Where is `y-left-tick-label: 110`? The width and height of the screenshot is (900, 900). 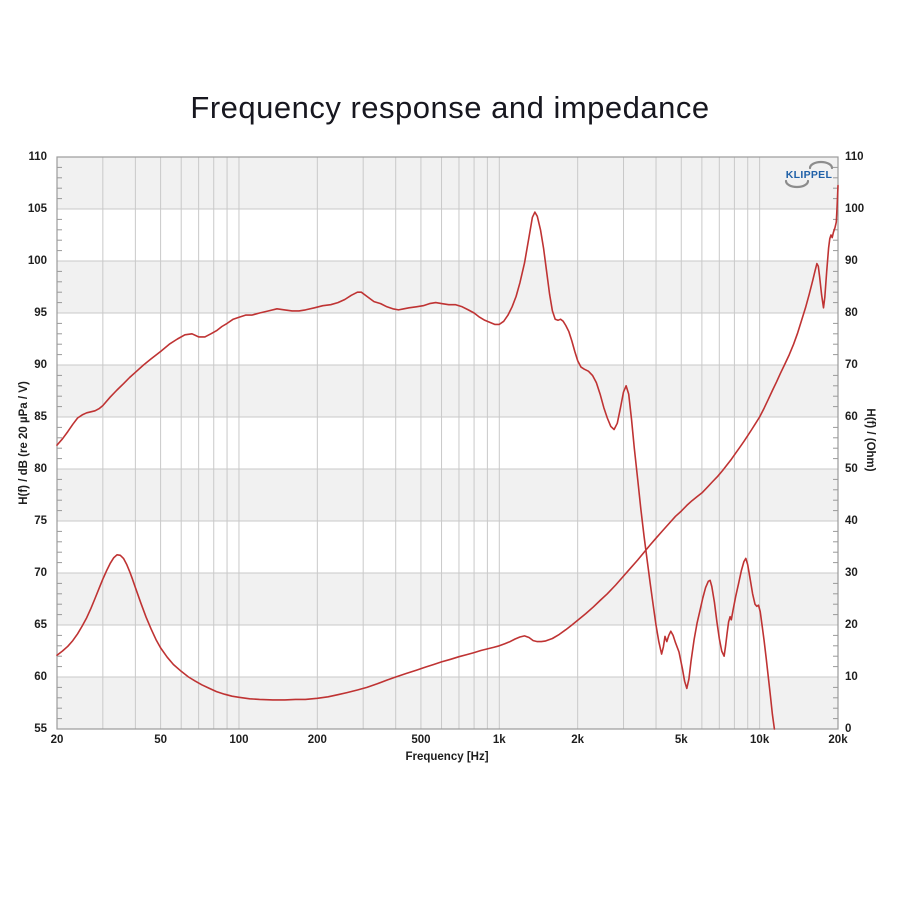 y-left-tick-label: 110 is located at coordinates (37, 157).